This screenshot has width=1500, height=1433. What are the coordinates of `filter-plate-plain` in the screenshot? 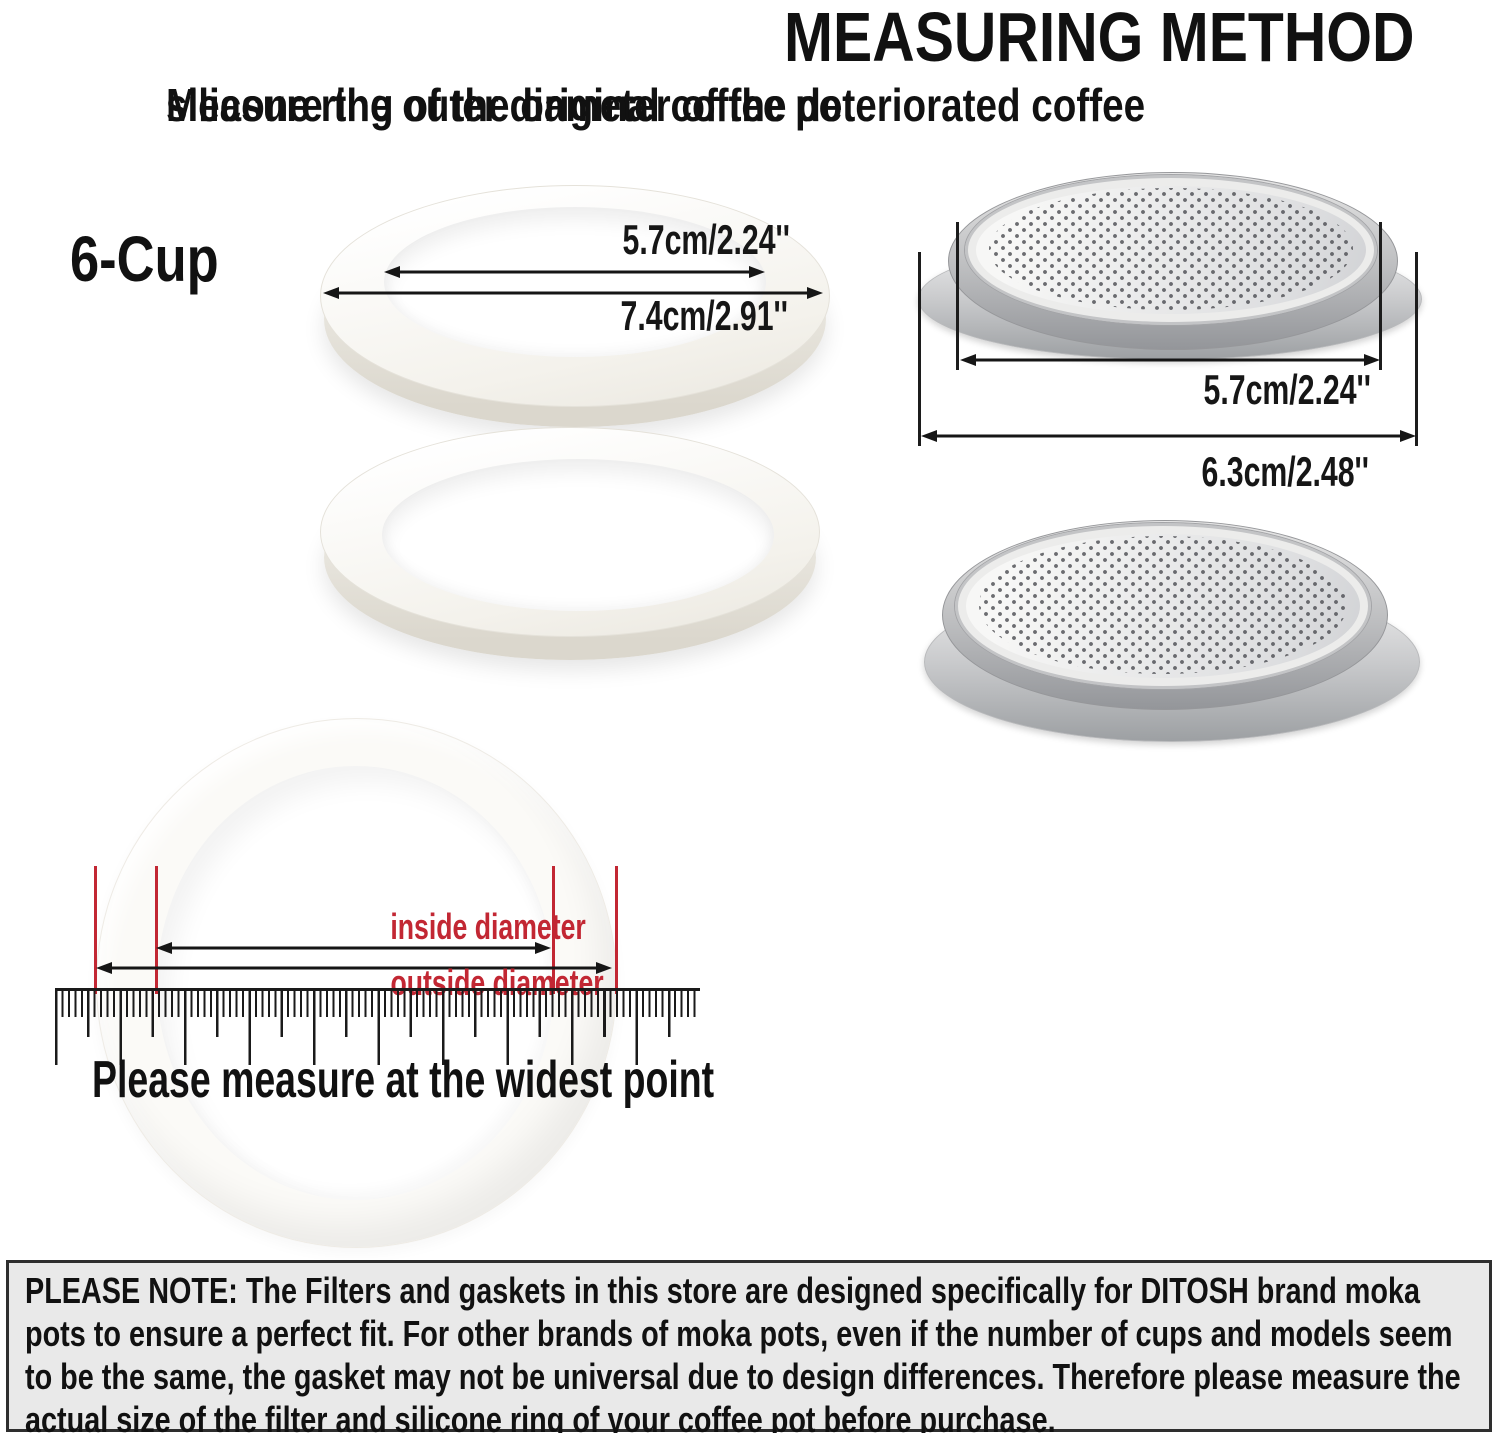 It's located at (1172, 632).